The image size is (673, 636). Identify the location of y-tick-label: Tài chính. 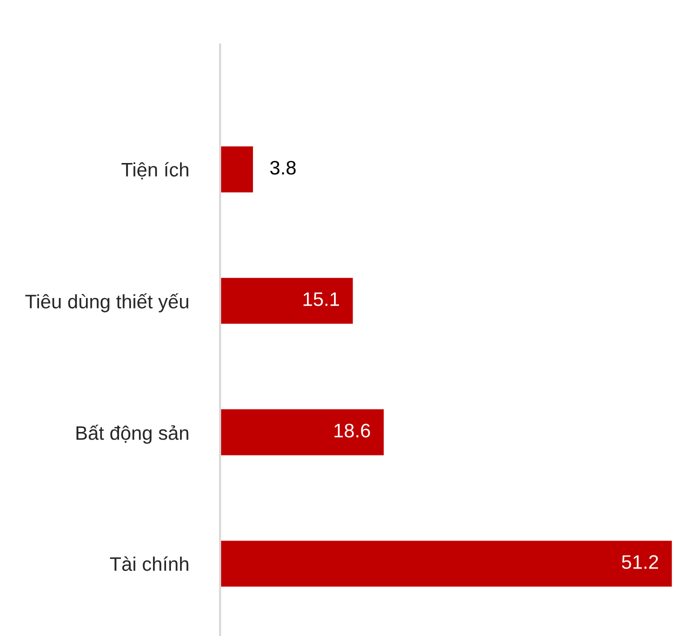
(149, 563).